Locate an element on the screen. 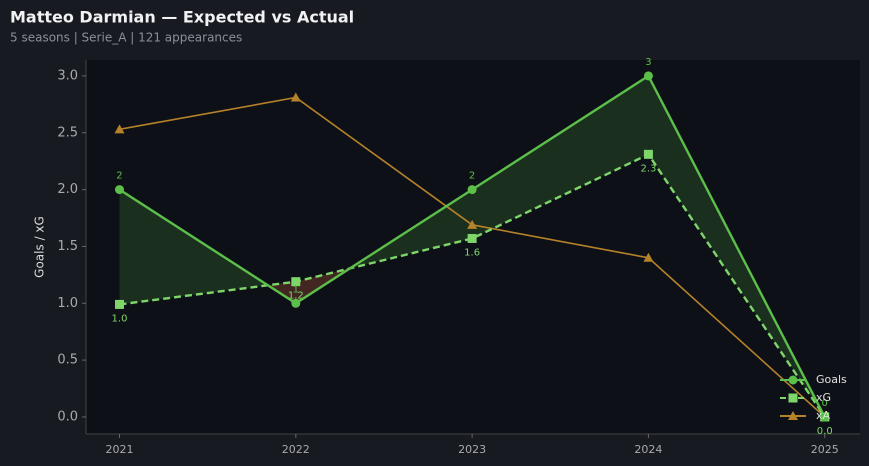 This screenshot has height=466, width=869. x-tick-label: 2021 is located at coordinates (119, 449).